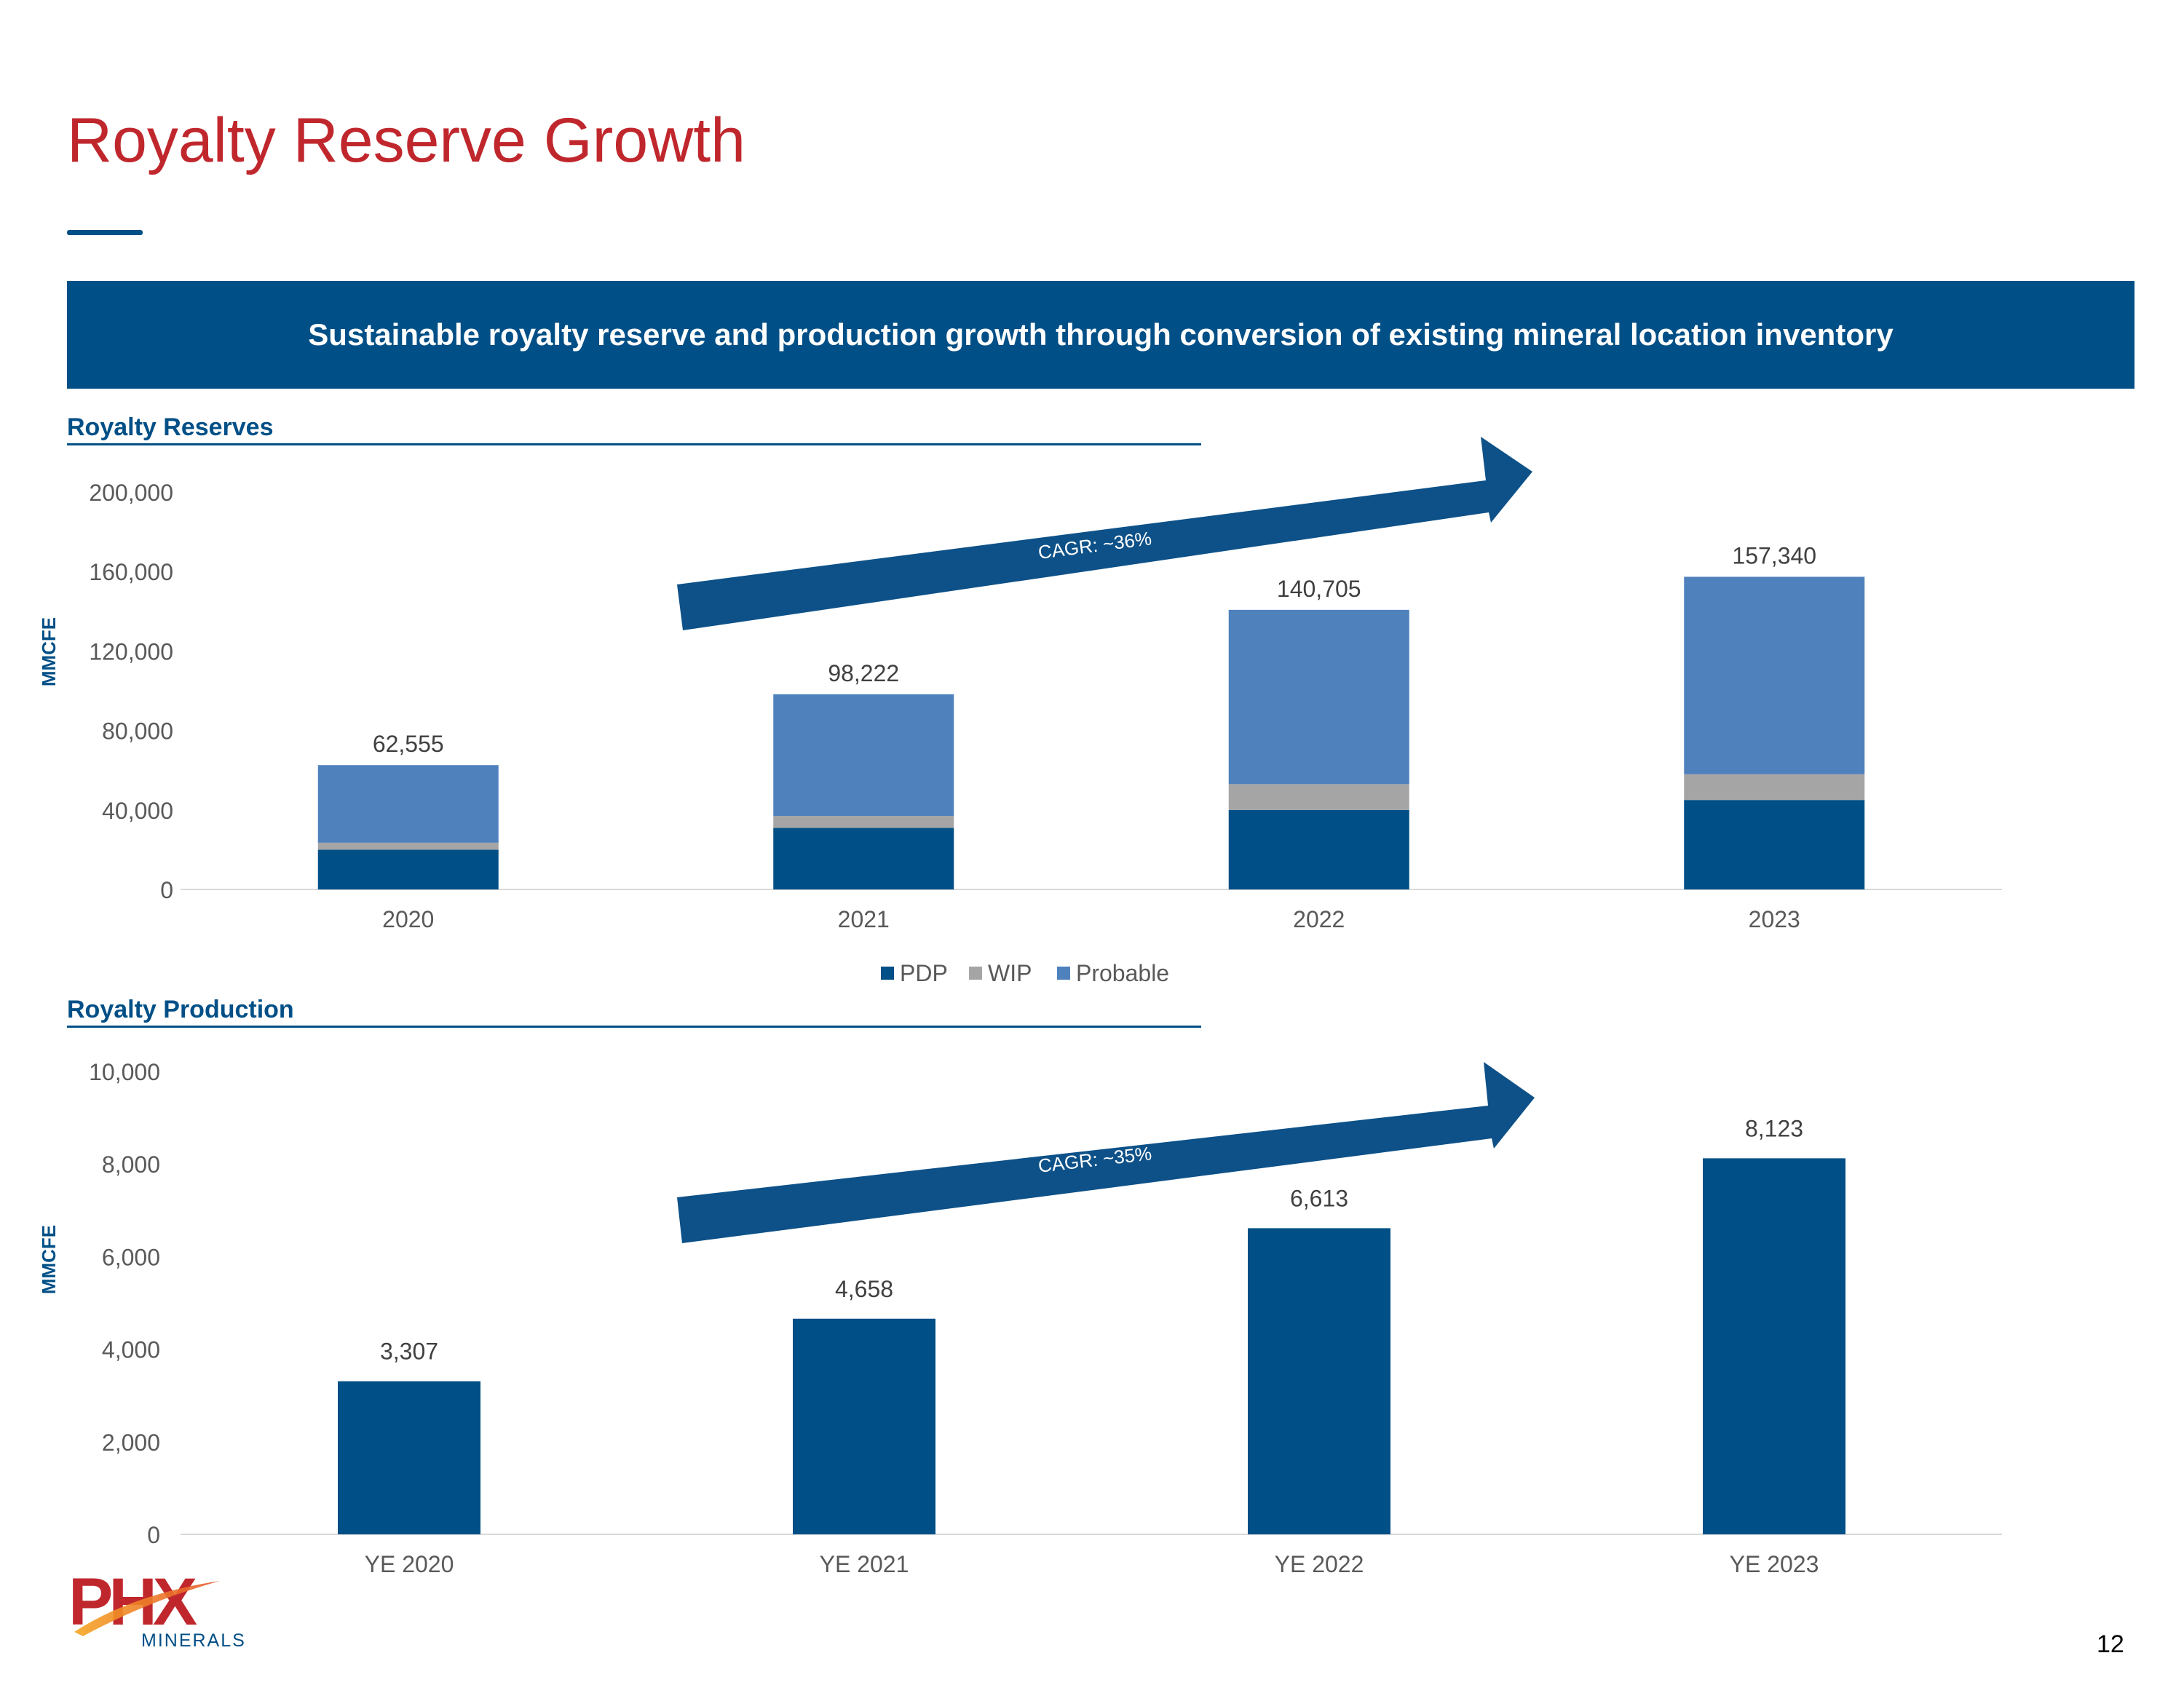 Image resolution: width=2184 pixels, height=1685 pixels. I want to click on reserves-total-label: 157,340, so click(1774, 555).